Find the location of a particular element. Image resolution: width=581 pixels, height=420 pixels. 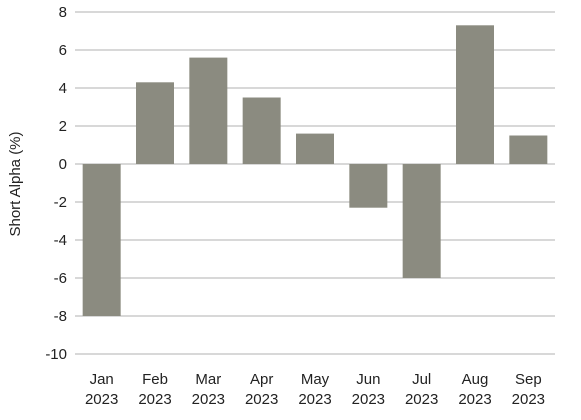

x-tick-label: Jun 2023 is located at coordinates (368, 389).